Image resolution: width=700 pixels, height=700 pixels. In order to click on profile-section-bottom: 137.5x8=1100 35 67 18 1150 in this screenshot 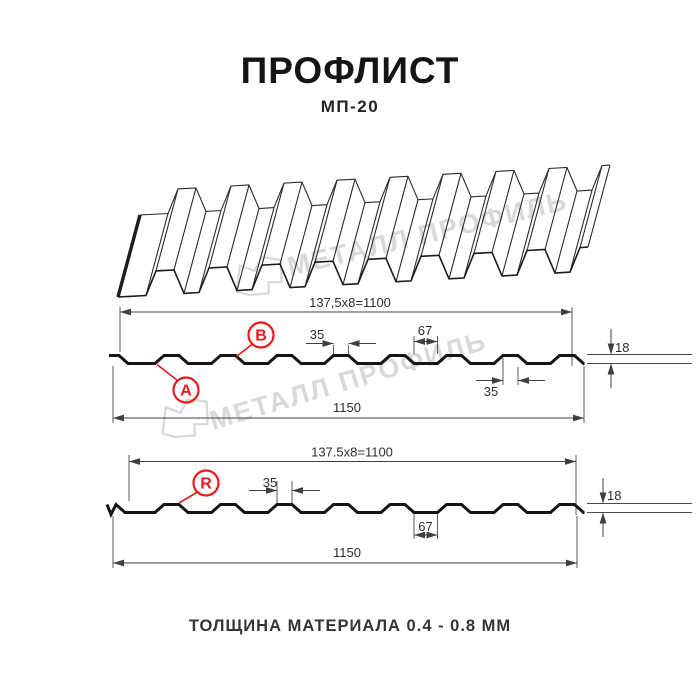, I will do `click(398, 506)`.